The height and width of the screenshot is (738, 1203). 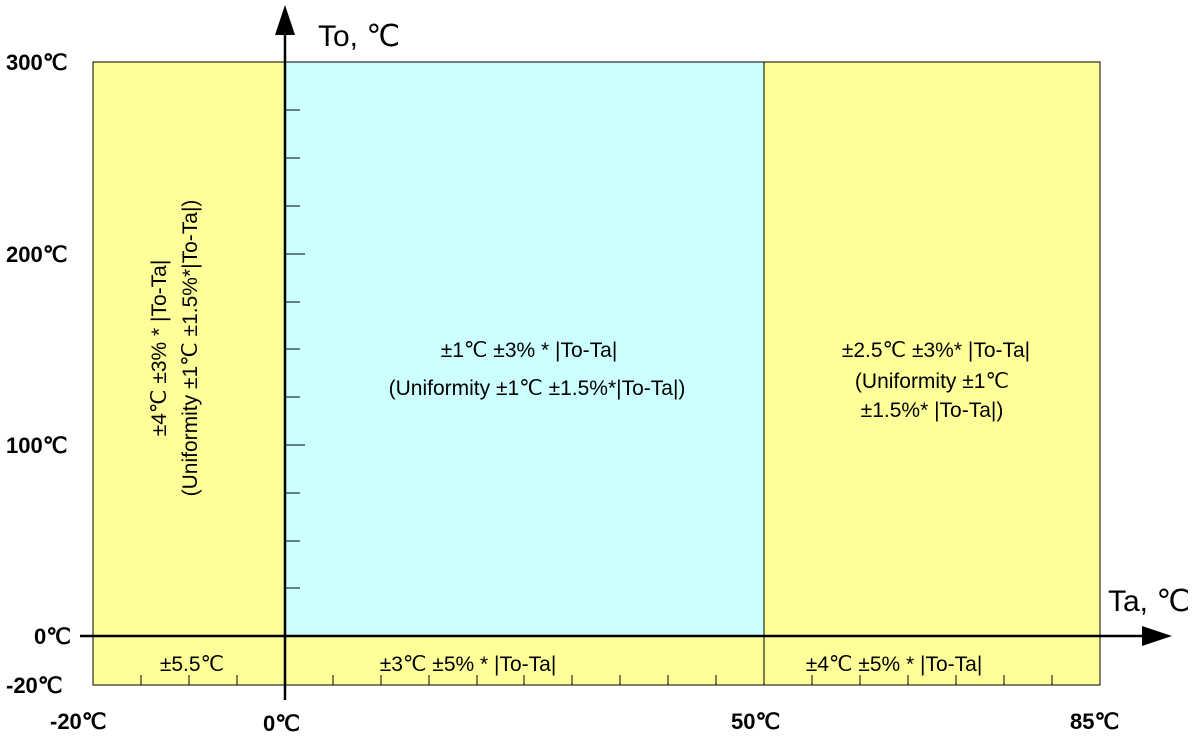 I want to click on zone-lower-band, so click(x=596, y=660).